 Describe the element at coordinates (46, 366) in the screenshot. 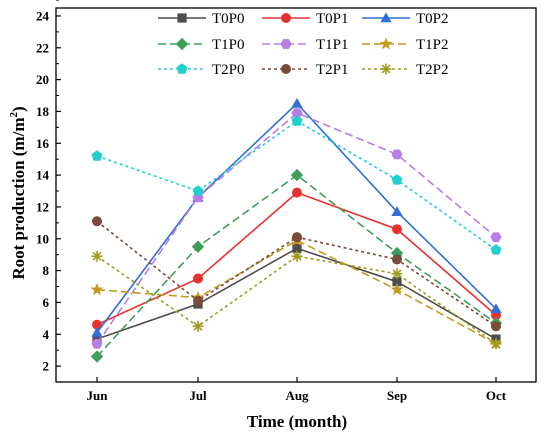

I see `y-tick-label: 2` at that location.